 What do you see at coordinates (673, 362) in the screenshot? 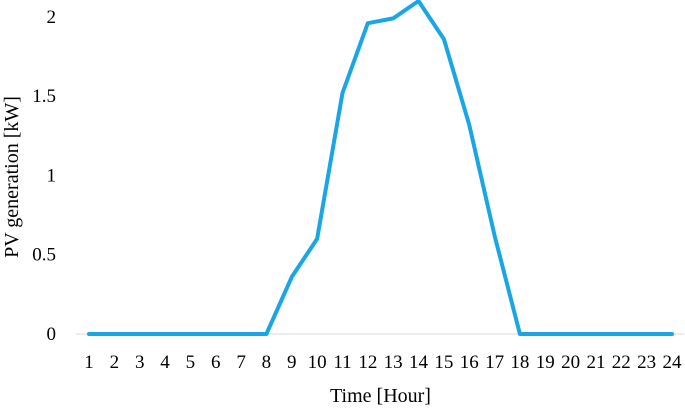
I see `x-tick-label: 24` at bounding box center [673, 362].